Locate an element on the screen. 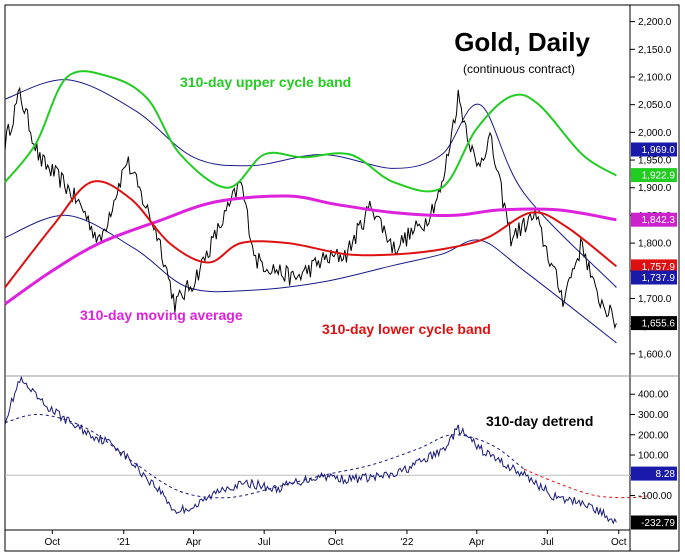 The image size is (685, 556). detrend-badge-1-text: -232.79 is located at coordinates (658, 523).